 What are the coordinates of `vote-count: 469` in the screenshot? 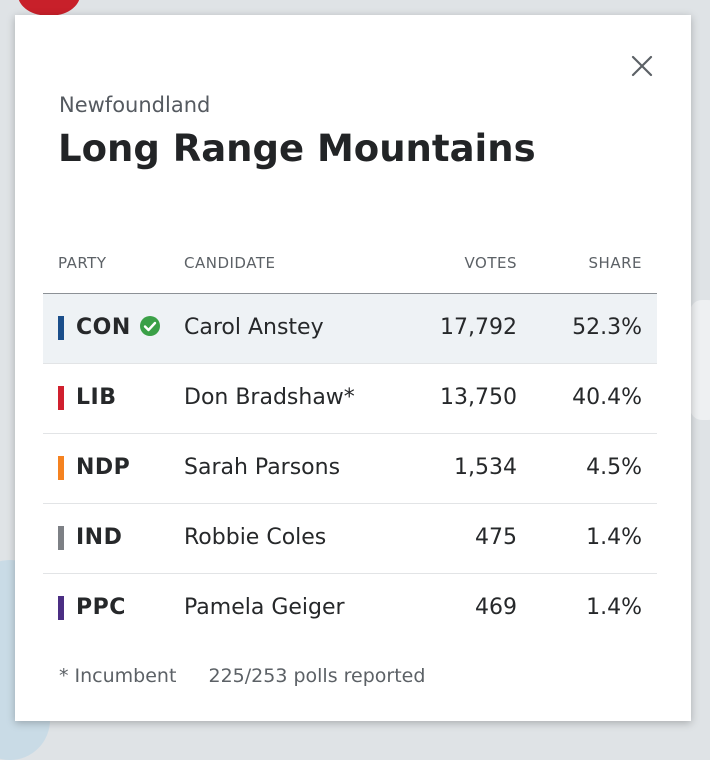 It's located at (496, 607).